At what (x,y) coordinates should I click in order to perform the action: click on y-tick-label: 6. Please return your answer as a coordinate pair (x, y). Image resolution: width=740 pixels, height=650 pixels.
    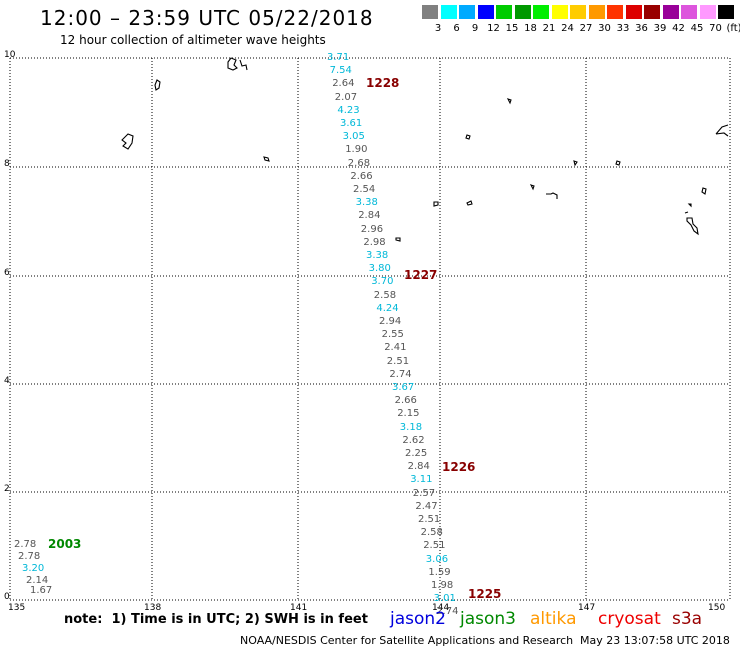
    Looking at the image, I should click on (7, 273).